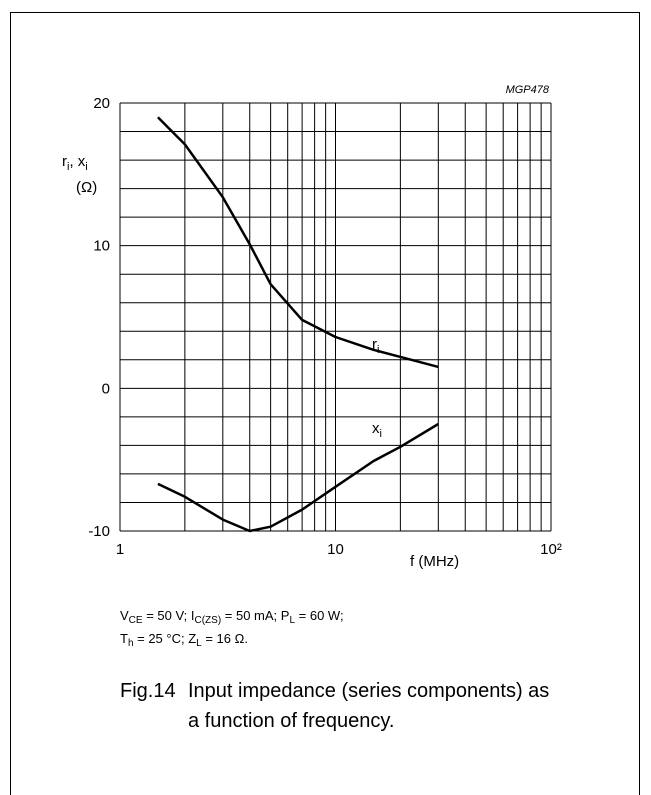  What do you see at coordinates (319, 615) in the screenshot?
I see `cond-part: = 60 W;` at bounding box center [319, 615].